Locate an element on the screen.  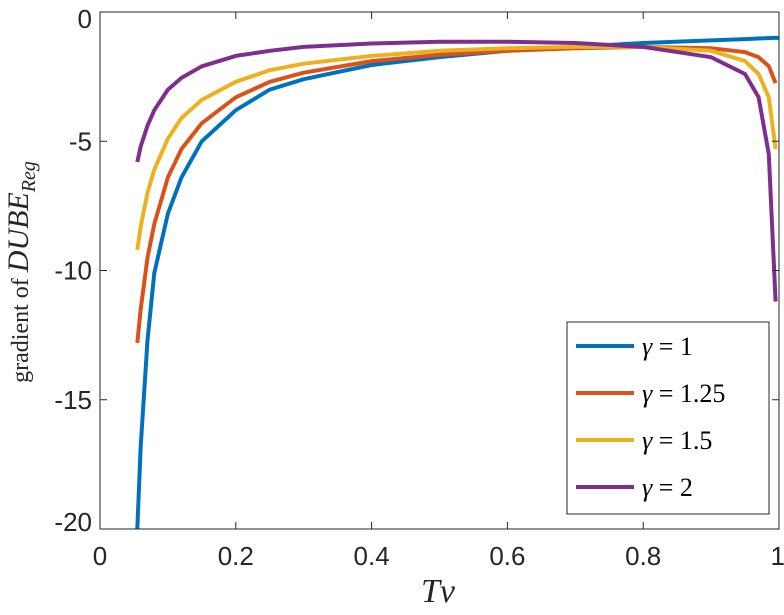
x-tick-label: 0.4 is located at coordinates (372, 556).